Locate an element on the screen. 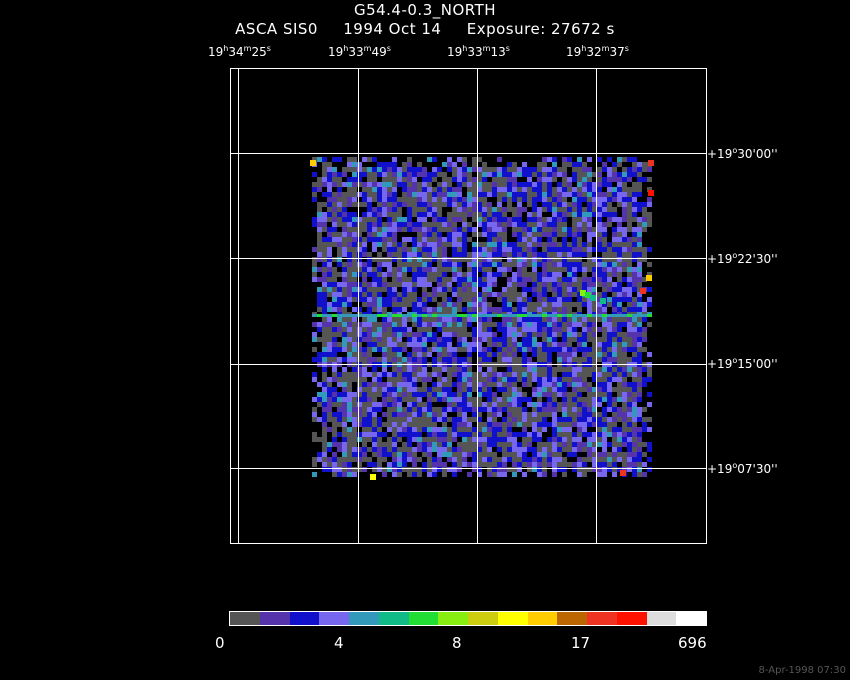 The height and width of the screenshot is (680, 850). instrument-label: ASCA SIS0 is located at coordinates (276, 29).